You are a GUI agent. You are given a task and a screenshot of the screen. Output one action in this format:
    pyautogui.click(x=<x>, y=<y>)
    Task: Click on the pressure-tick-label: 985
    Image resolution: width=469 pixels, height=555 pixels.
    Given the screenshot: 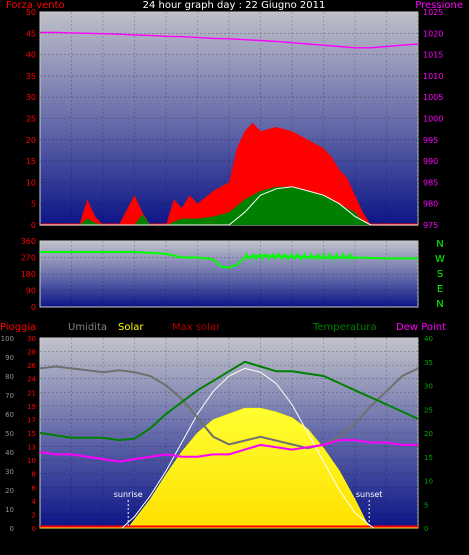 What is the action you would take?
    pyautogui.click(x=430, y=182)
    